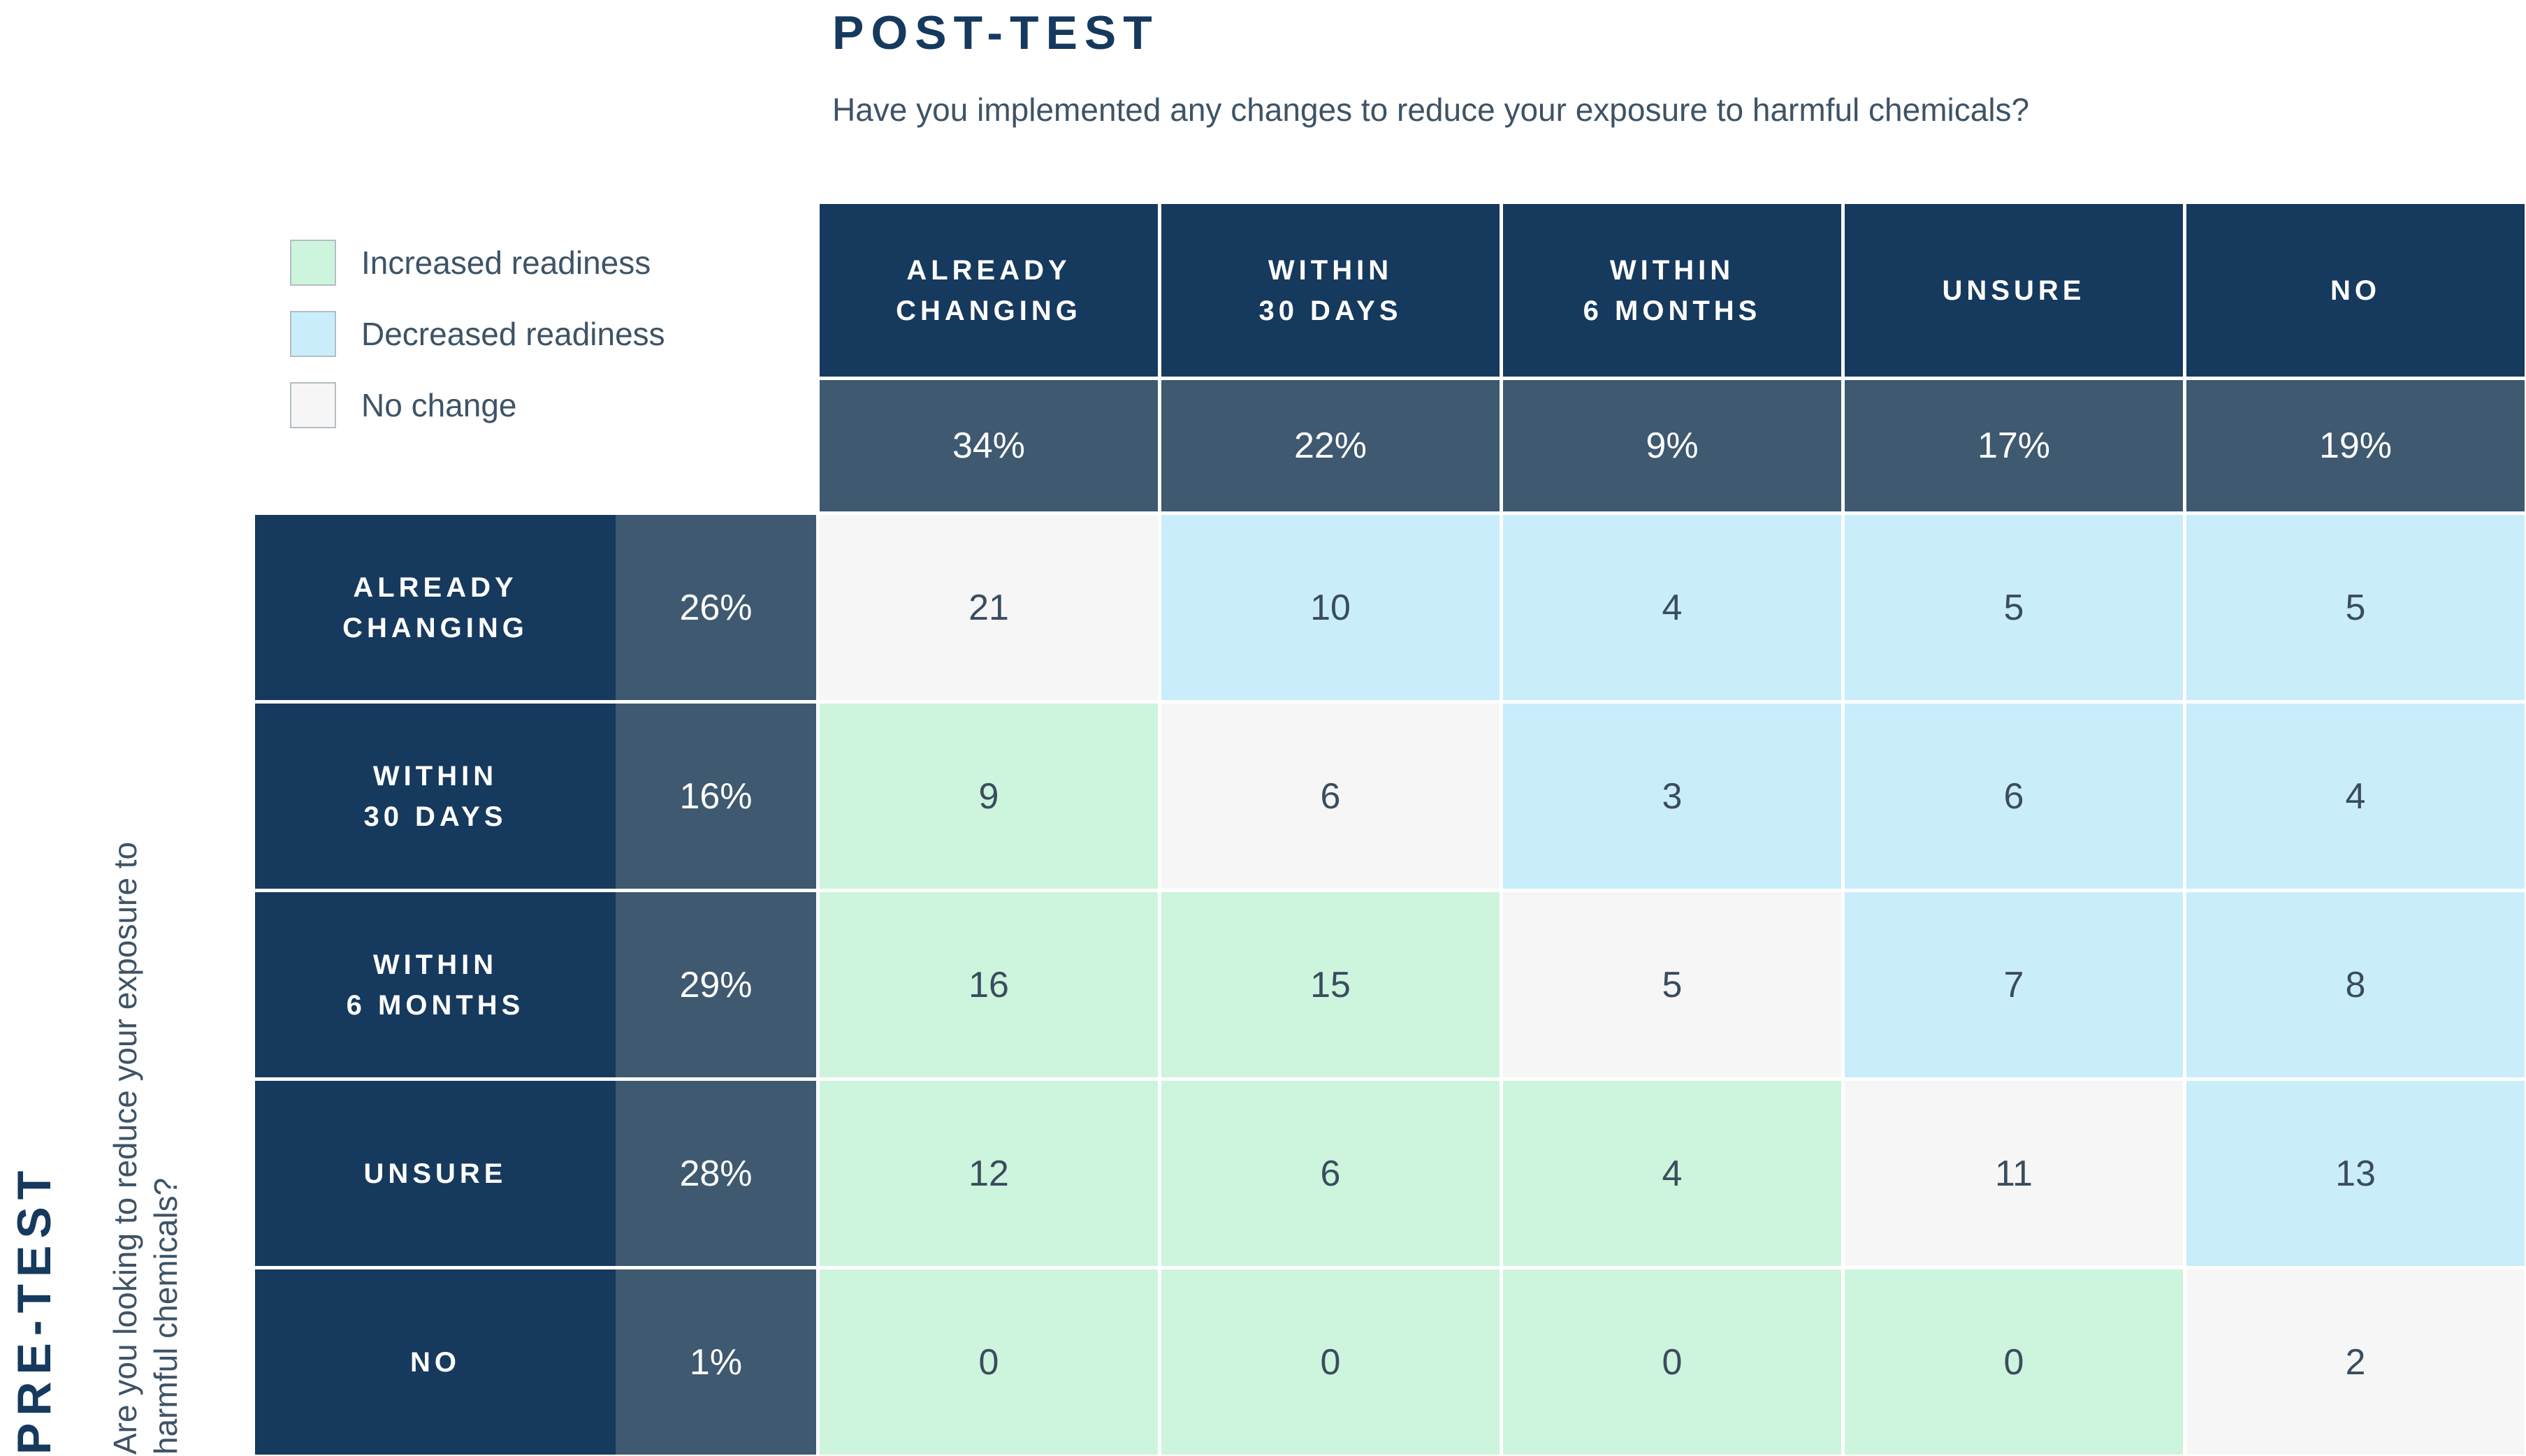  Describe the element at coordinates (716, 796) in the screenshot. I see `row-pct: 16%` at that location.